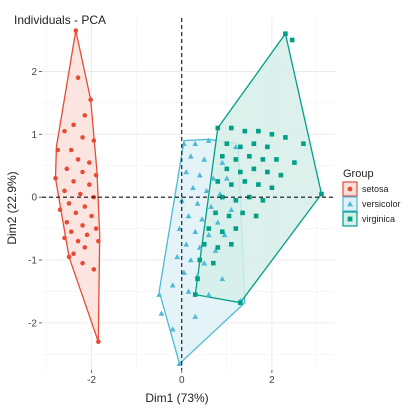 This screenshot has width=409, height=409. I want to click on y-axis-title: Dim2 (22.9%), so click(12, 207).